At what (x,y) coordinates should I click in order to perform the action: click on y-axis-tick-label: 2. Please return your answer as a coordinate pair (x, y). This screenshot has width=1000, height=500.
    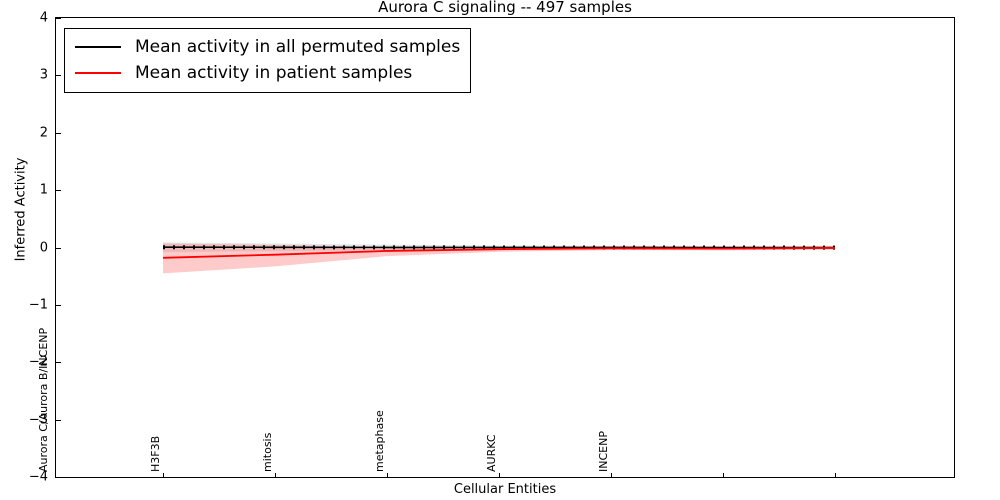
    Looking at the image, I should click on (43, 133).